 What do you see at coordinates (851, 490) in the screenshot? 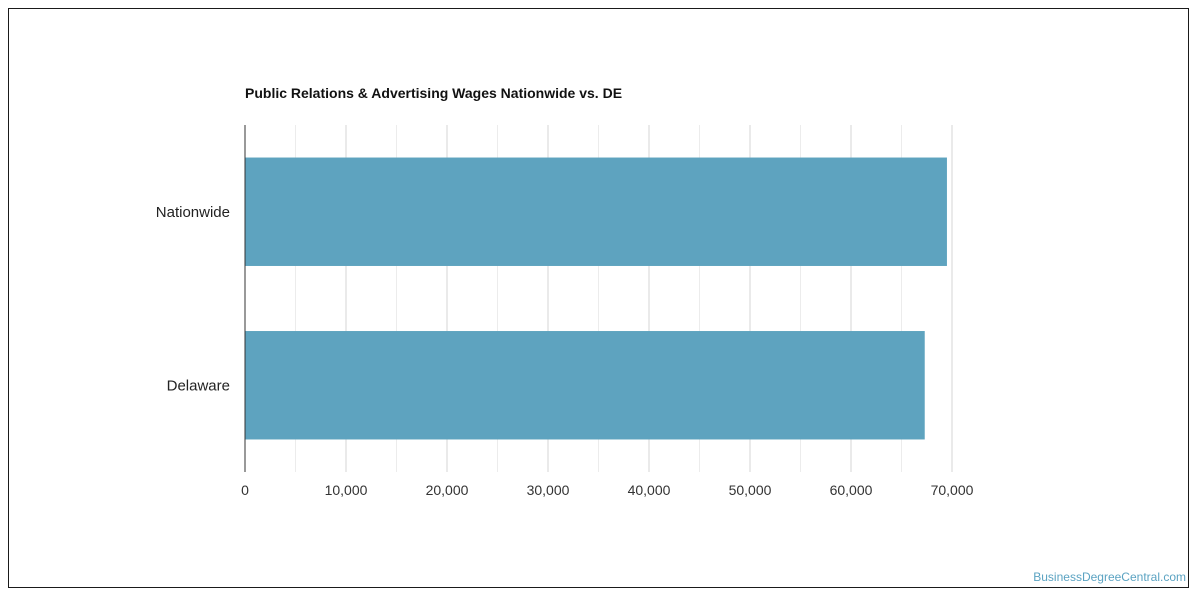
I see `x-tick-label: 60,000` at bounding box center [851, 490].